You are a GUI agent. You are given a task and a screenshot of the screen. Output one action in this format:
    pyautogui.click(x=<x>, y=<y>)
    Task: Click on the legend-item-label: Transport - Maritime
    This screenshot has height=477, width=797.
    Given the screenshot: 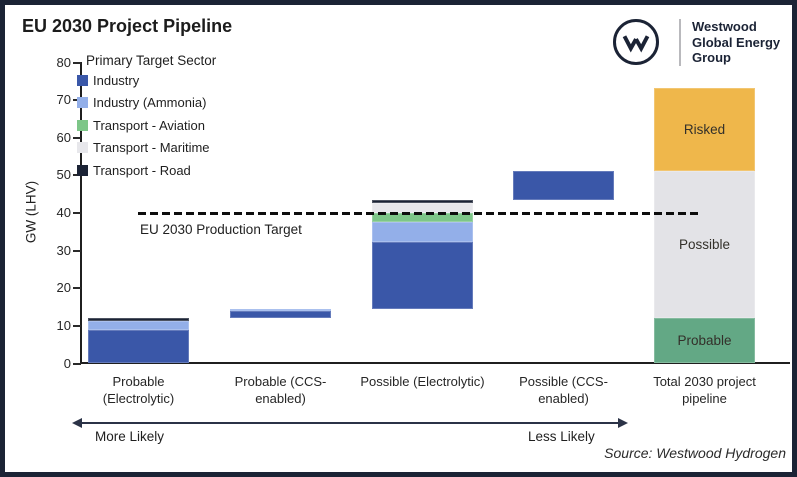 What is the action you would take?
    pyautogui.click(x=151, y=148)
    